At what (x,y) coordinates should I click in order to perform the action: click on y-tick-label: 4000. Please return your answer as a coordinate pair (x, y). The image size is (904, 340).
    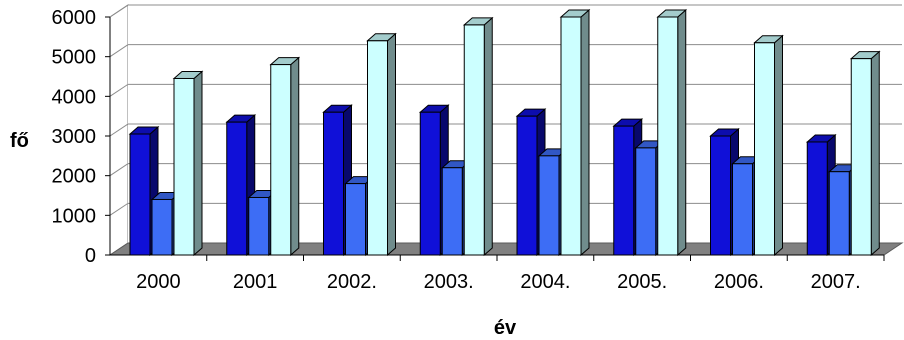
    Looking at the image, I should click on (74, 97).